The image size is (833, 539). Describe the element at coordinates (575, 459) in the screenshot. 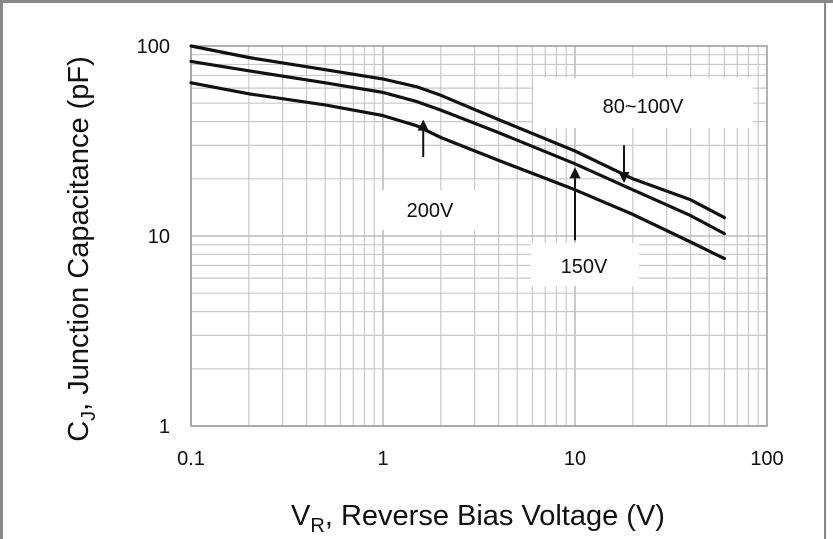

I see `x-tick-label: 10` at that location.